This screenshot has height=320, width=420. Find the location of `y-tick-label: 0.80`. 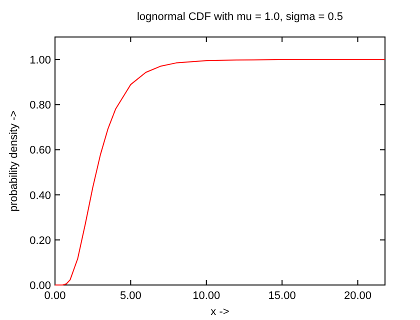

y-tick-label: 0.80 is located at coordinates (40, 106).